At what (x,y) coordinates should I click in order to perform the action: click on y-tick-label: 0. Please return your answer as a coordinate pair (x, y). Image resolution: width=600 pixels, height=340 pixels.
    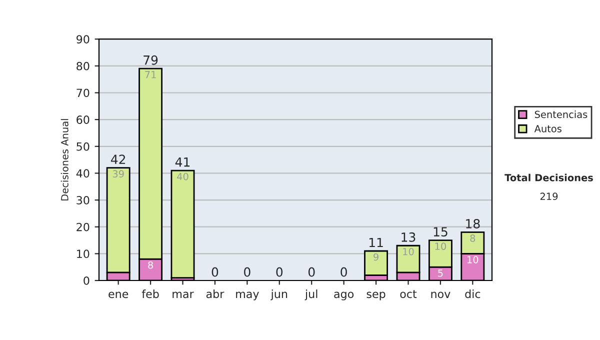
    Looking at the image, I should click on (87, 280).